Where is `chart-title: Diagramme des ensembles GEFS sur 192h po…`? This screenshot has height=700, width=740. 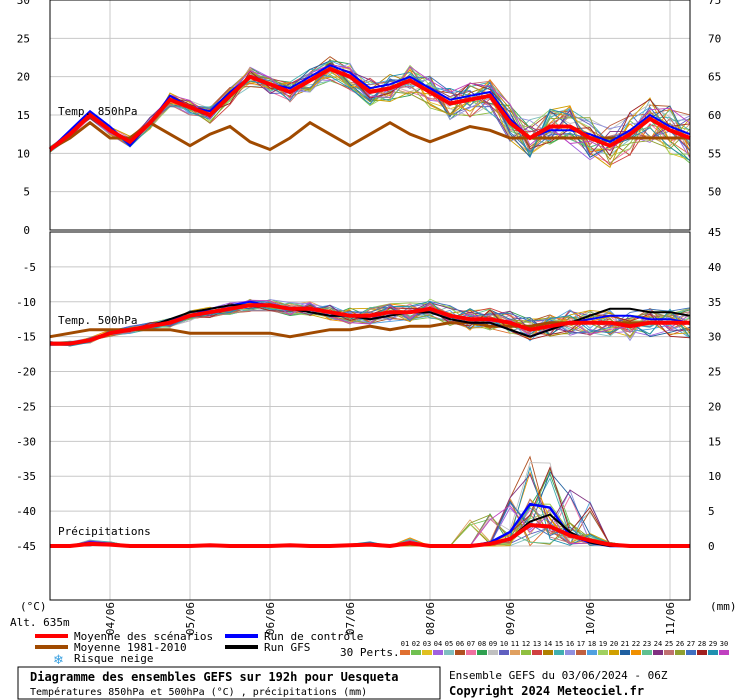
chart-title: Diagramme des ensembles GEFS sur 192h po… is located at coordinates (214, 677).